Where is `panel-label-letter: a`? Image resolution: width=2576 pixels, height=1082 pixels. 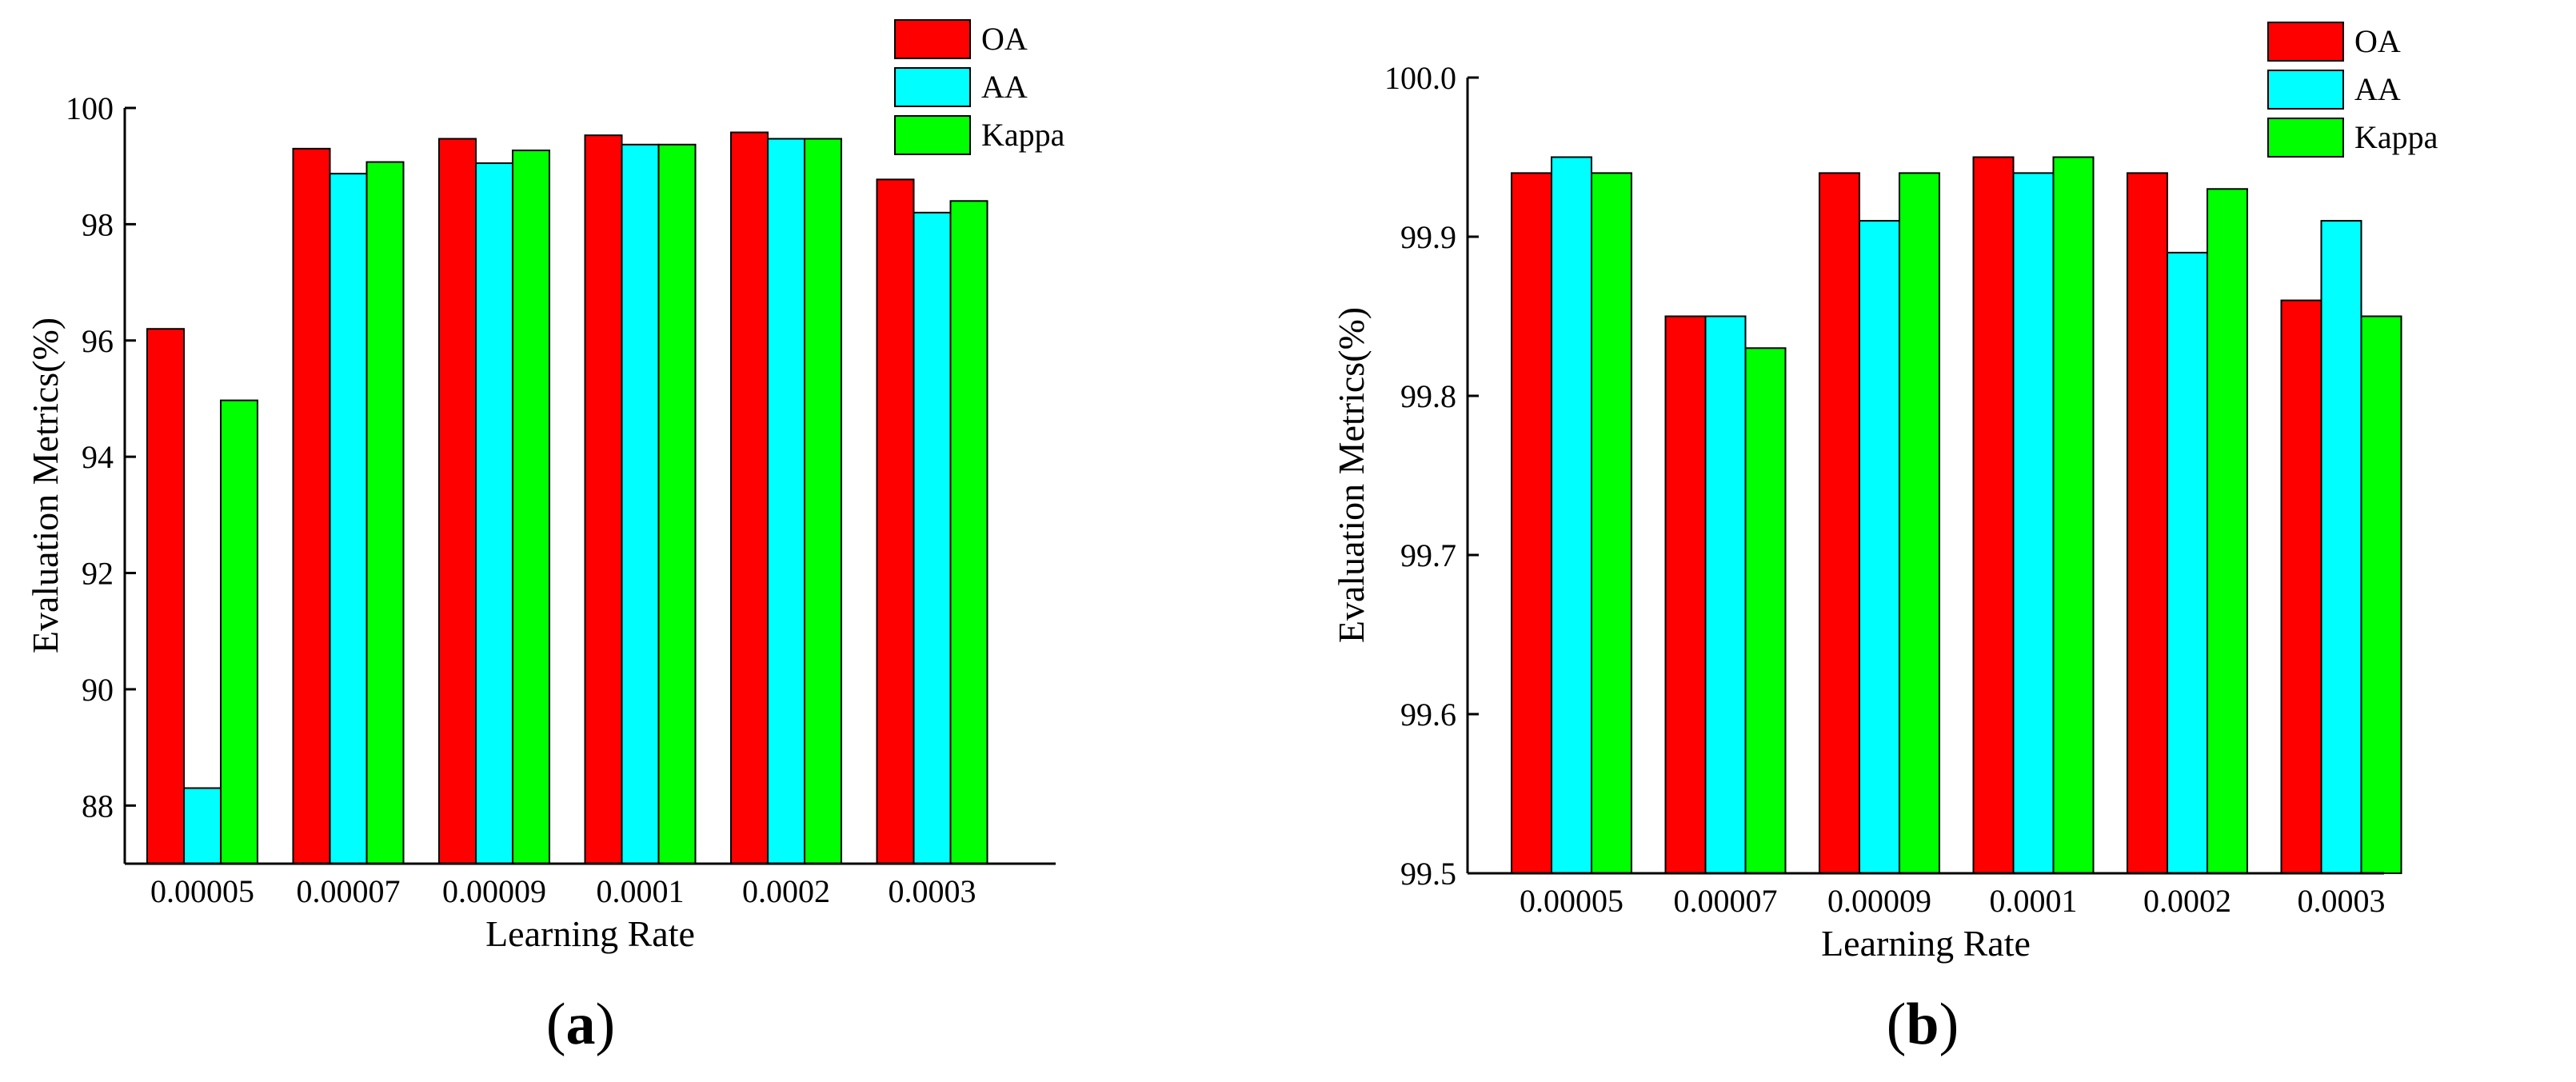
panel-label-letter: a is located at coordinates (581, 1024).